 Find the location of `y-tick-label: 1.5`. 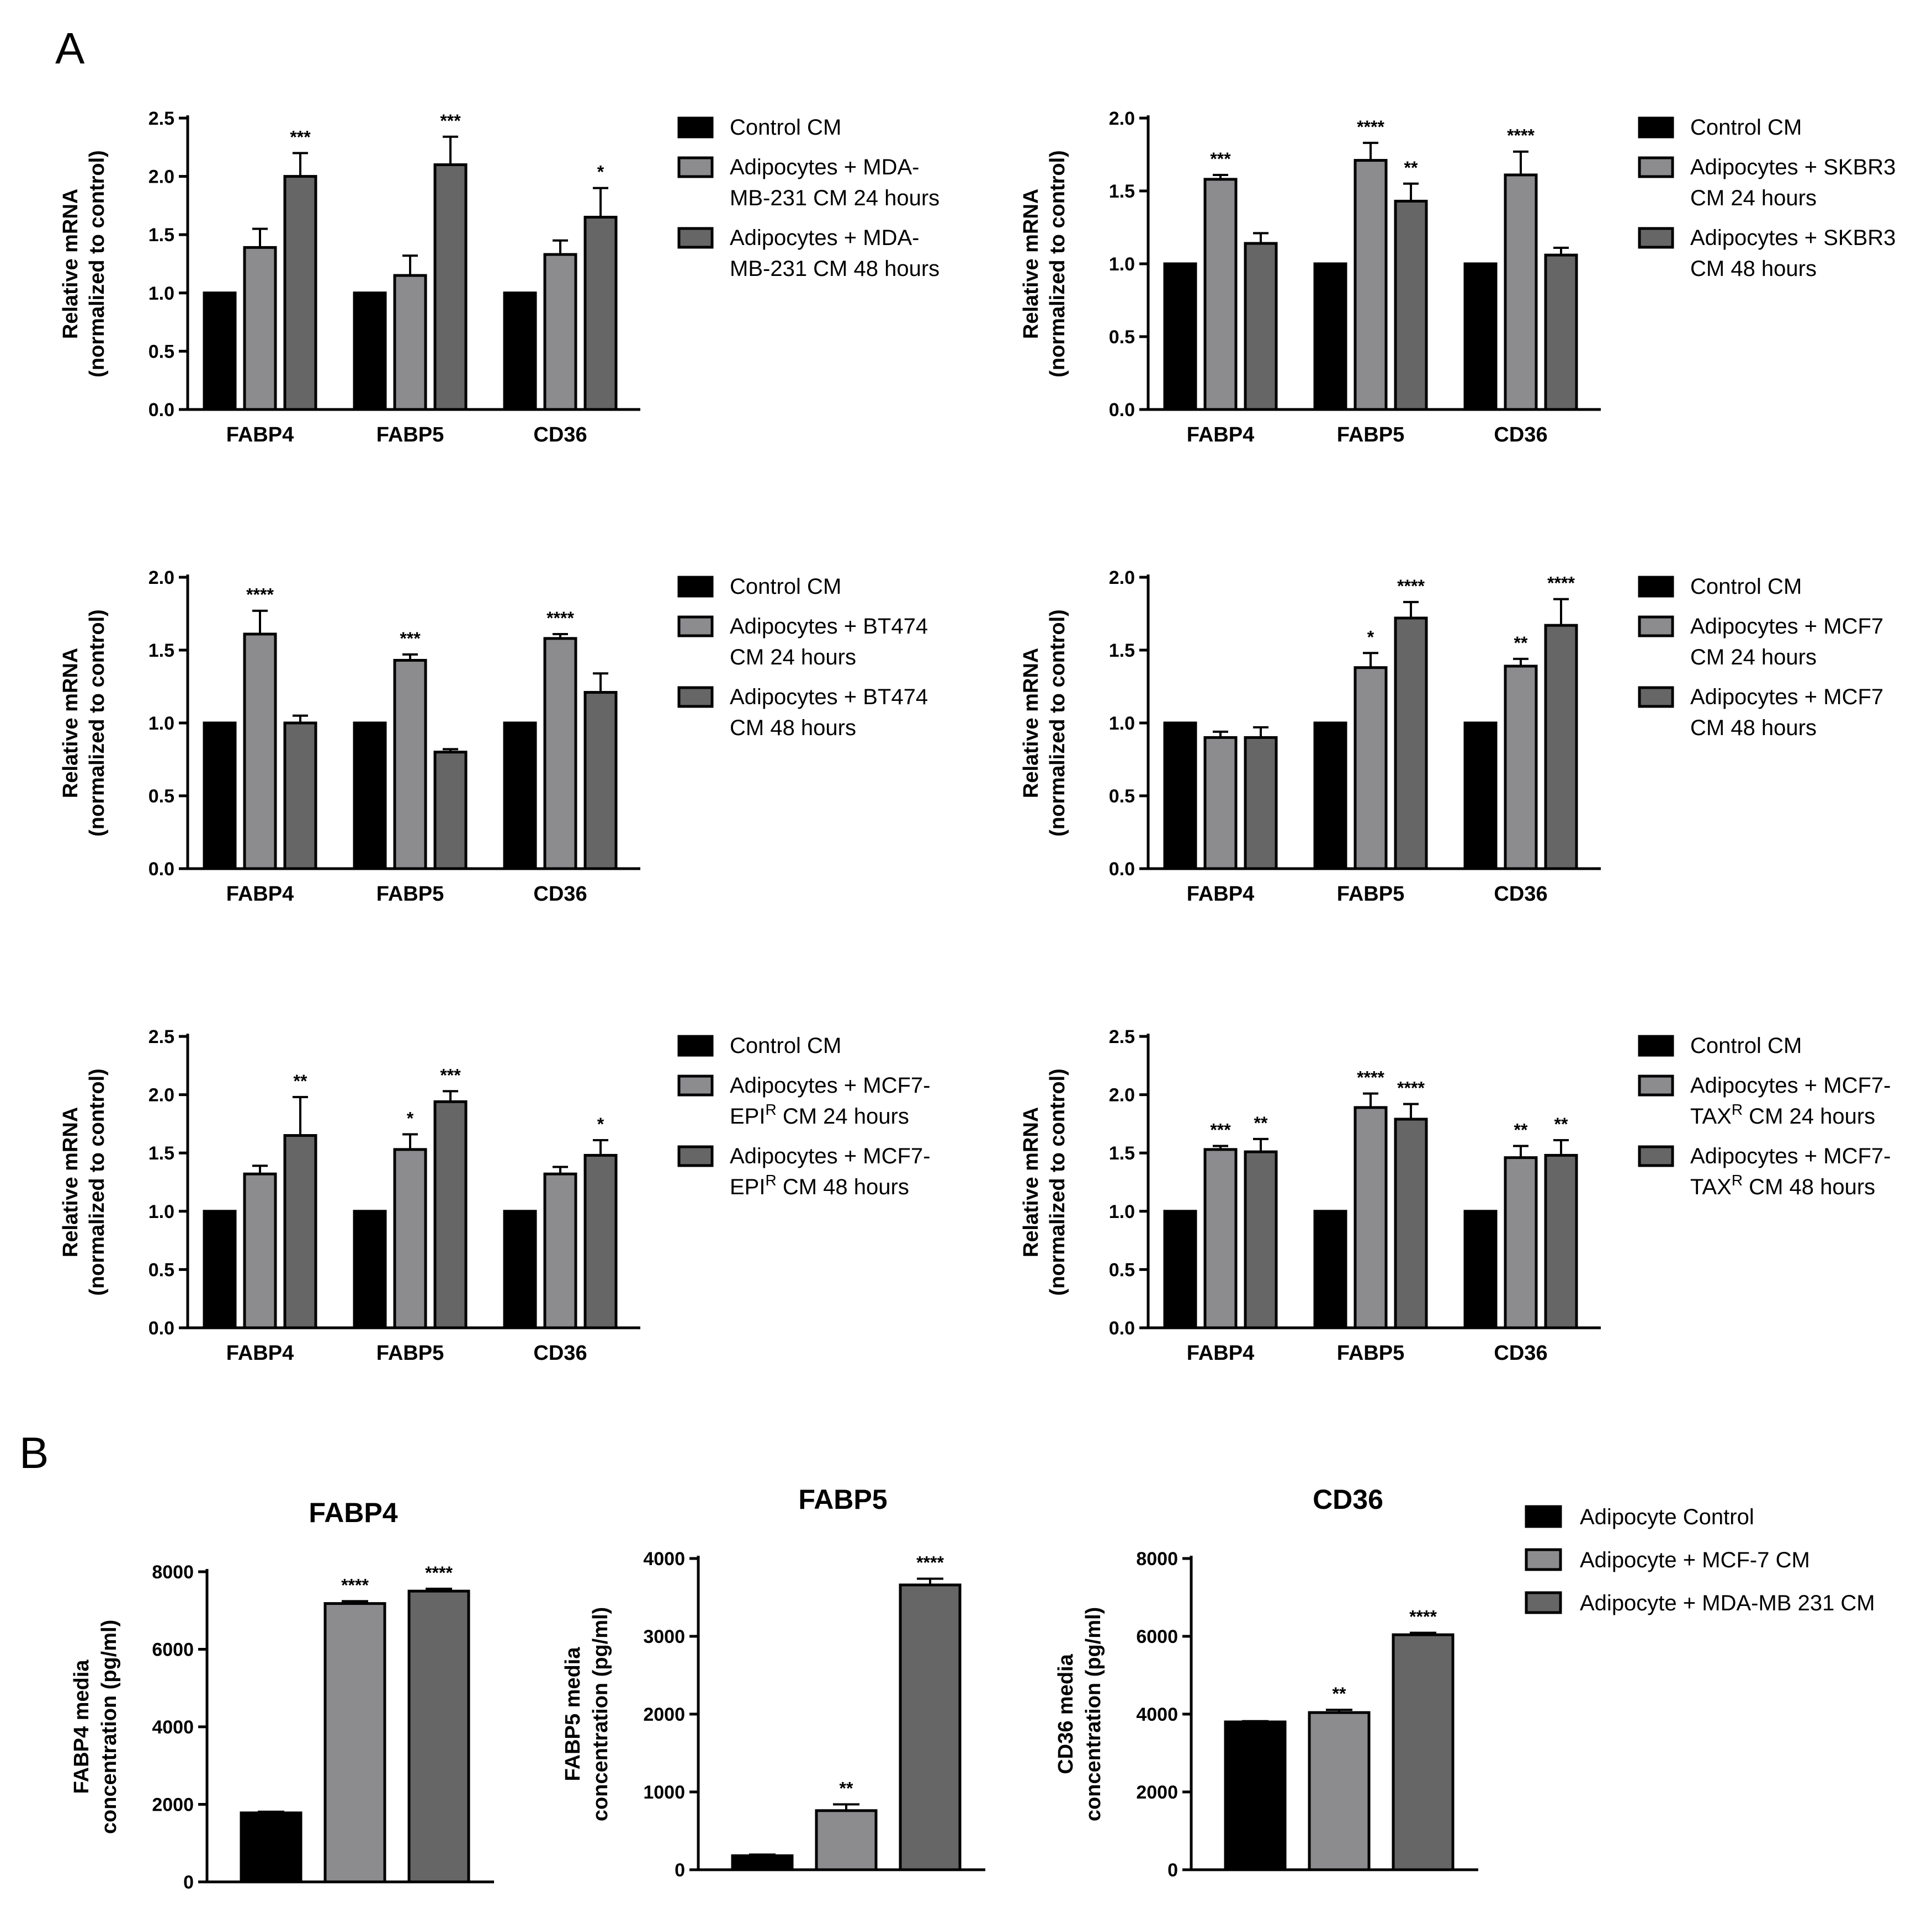

y-tick-label: 1.5 is located at coordinates (161, 235).